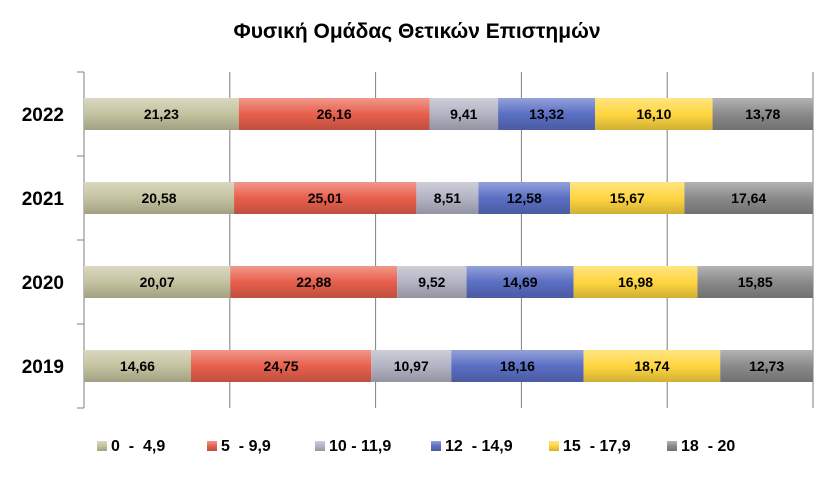 The height and width of the screenshot is (480, 835). What do you see at coordinates (43, 115) in the screenshot?
I see `category-label: 2022` at bounding box center [43, 115].